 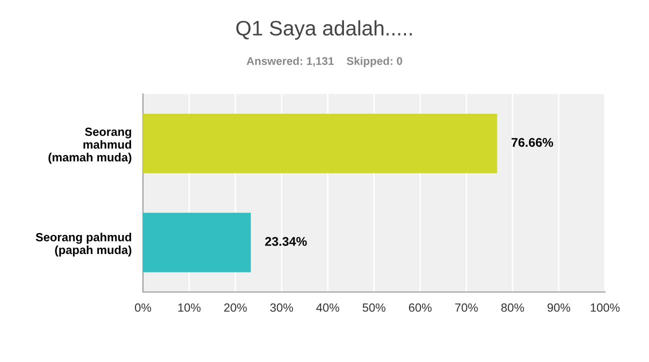 What do you see at coordinates (328, 307) in the screenshot?
I see `x-tick-label: 40%` at bounding box center [328, 307].